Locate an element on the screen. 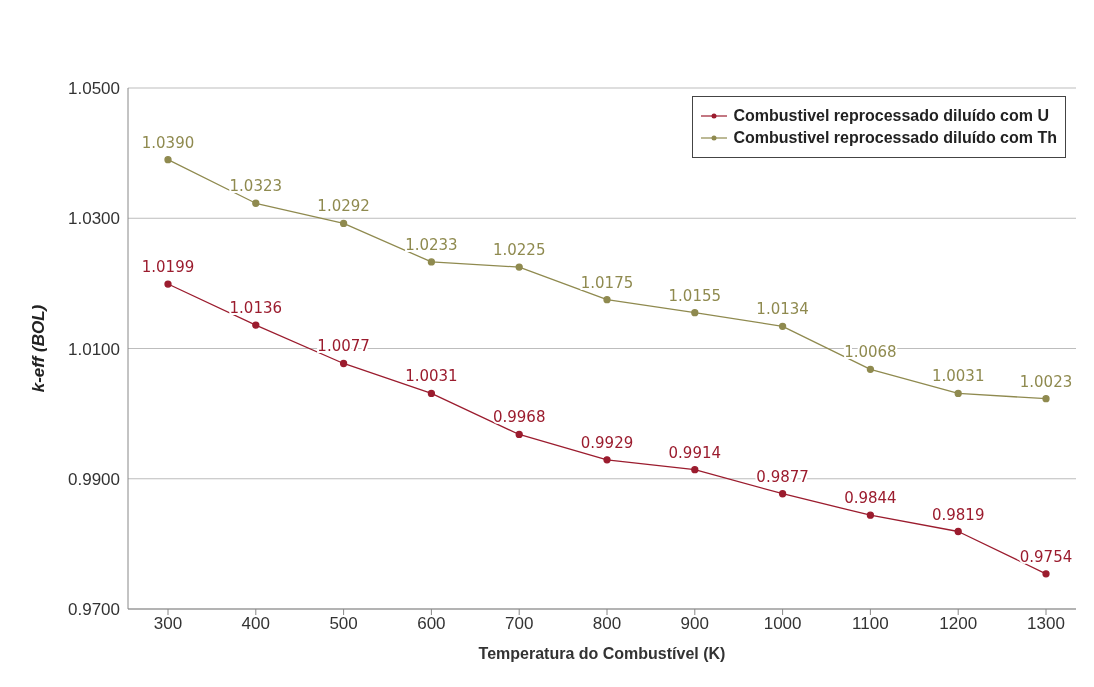  x-tick-label: 800 is located at coordinates (607, 624).